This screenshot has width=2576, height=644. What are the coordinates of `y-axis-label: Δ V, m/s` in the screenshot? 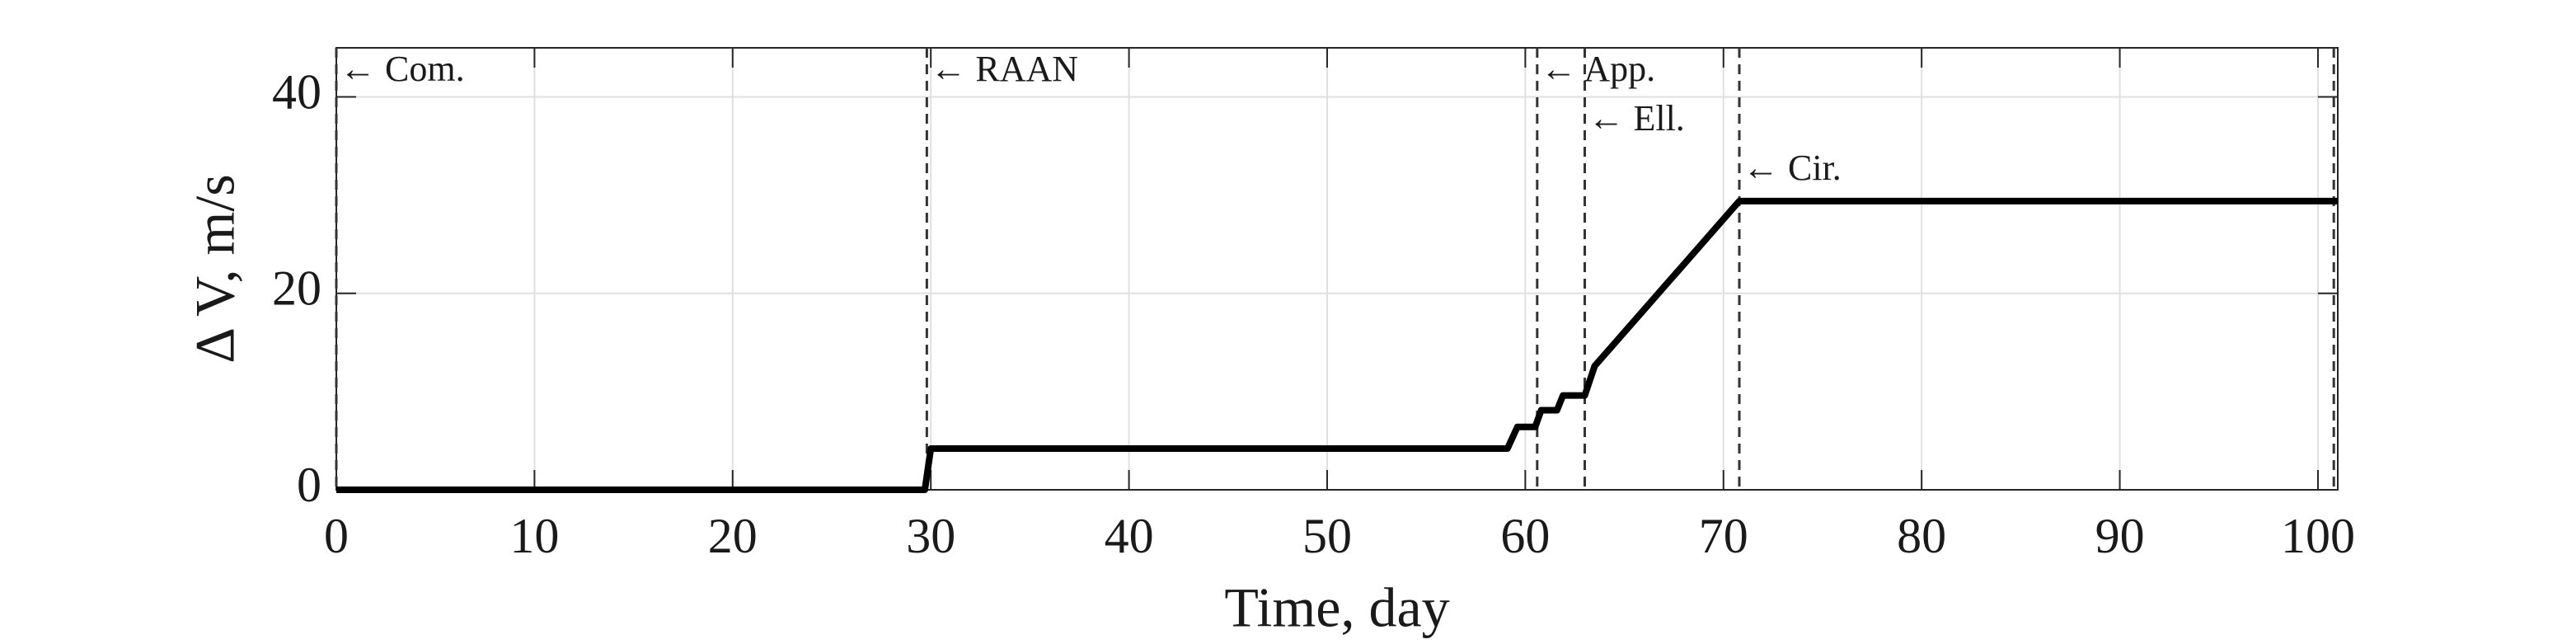 It's located at (215, 269).